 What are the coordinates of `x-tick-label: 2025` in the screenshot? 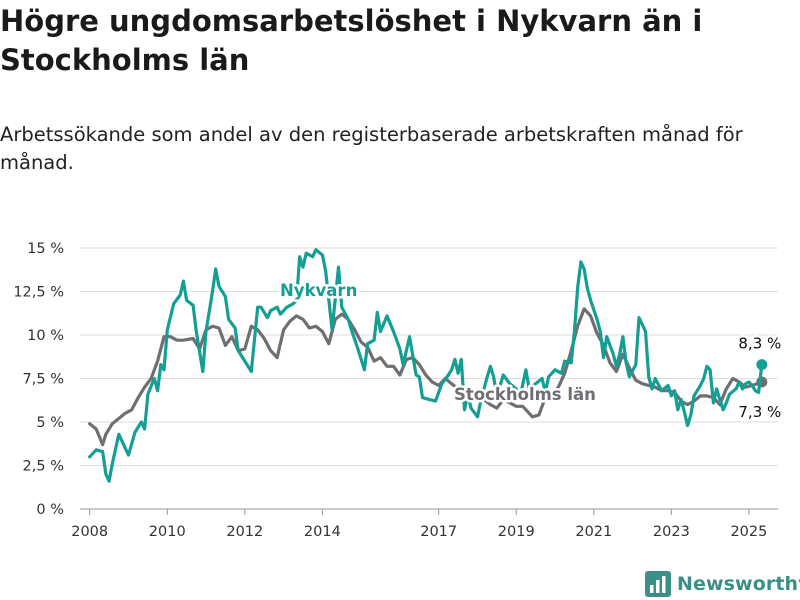 It's located at (748, 532).